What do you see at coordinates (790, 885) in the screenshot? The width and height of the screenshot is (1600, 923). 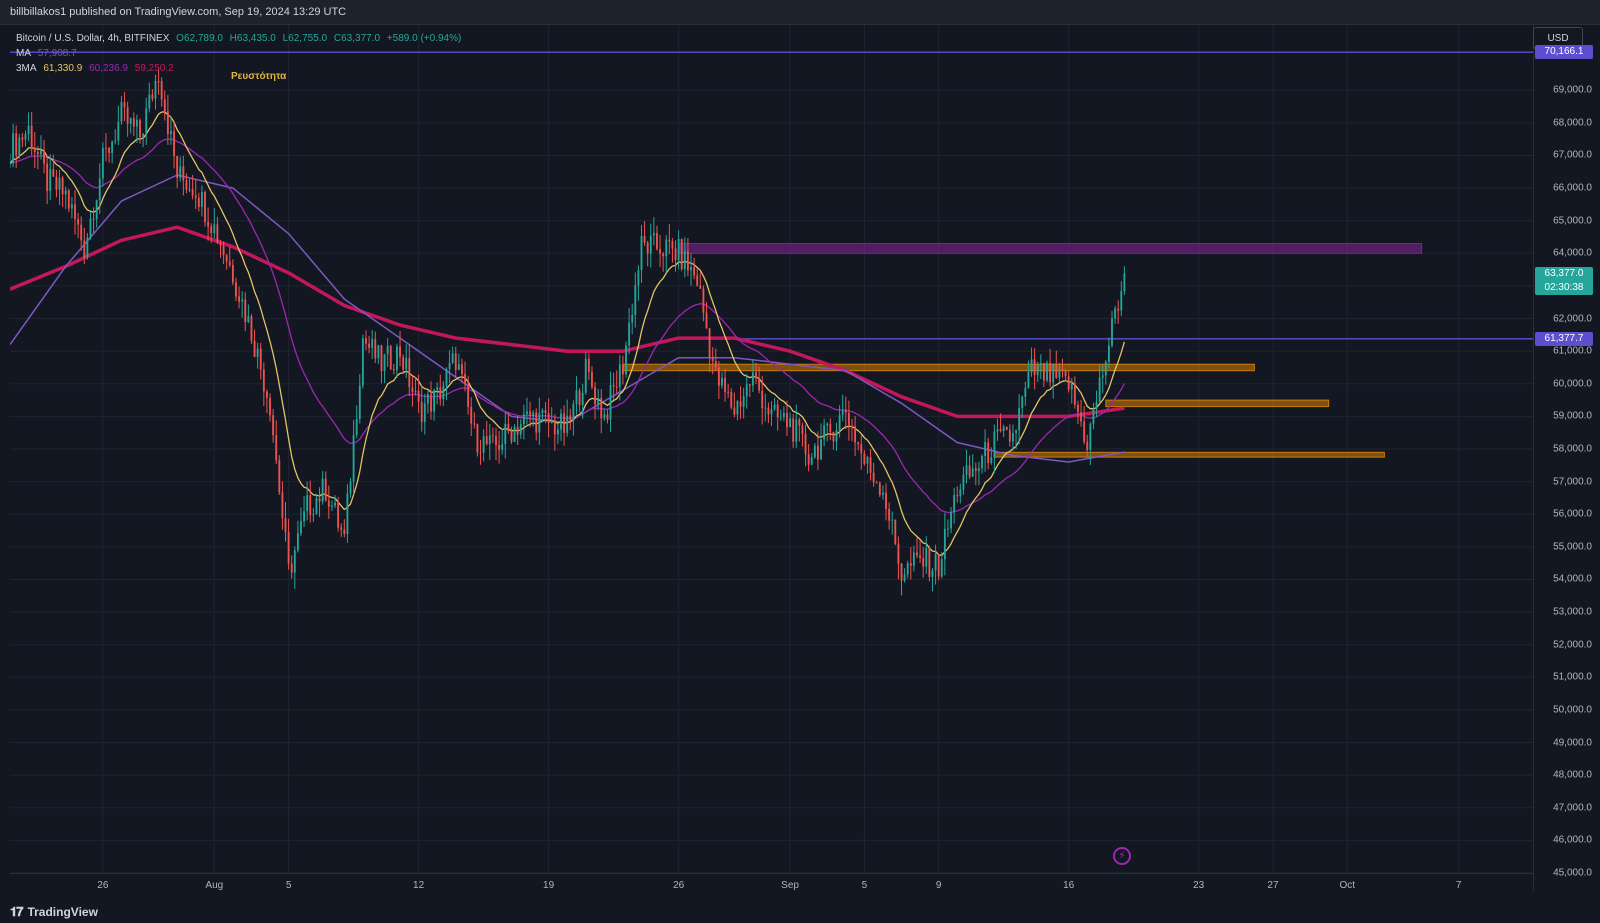 I see `x-tick-label: Sep` at bounding box center [790, 885].